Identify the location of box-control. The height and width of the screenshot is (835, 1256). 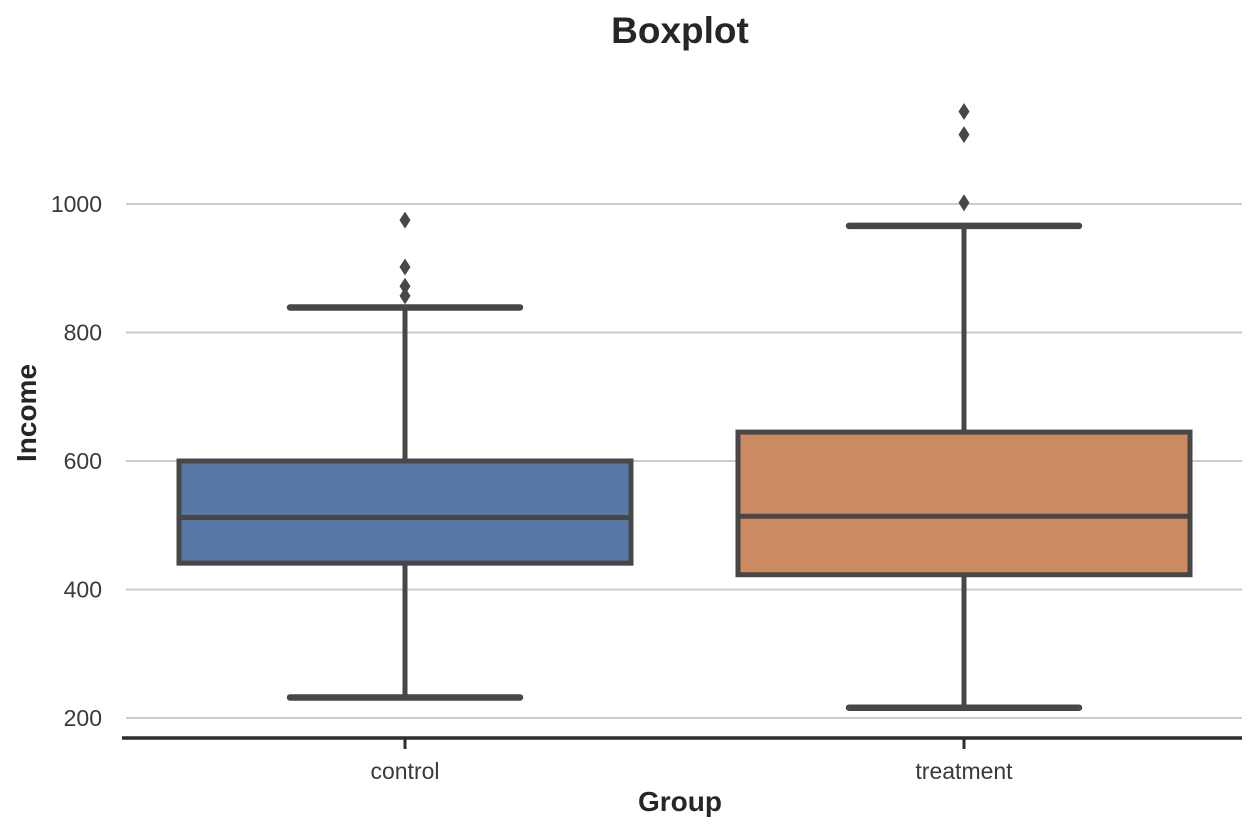
(405, 512).